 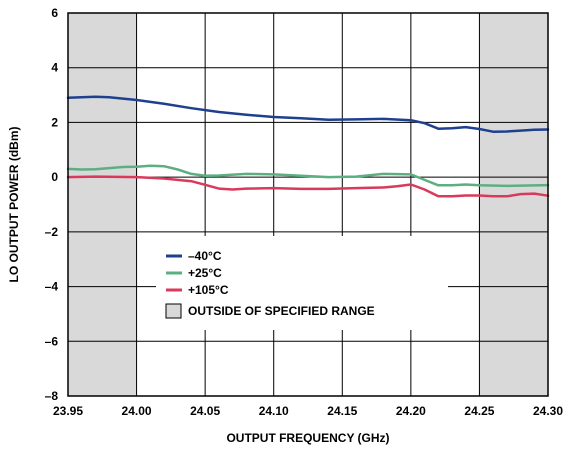 I want to click on x-tick-label: 24.10, so click(x=274, y=411).